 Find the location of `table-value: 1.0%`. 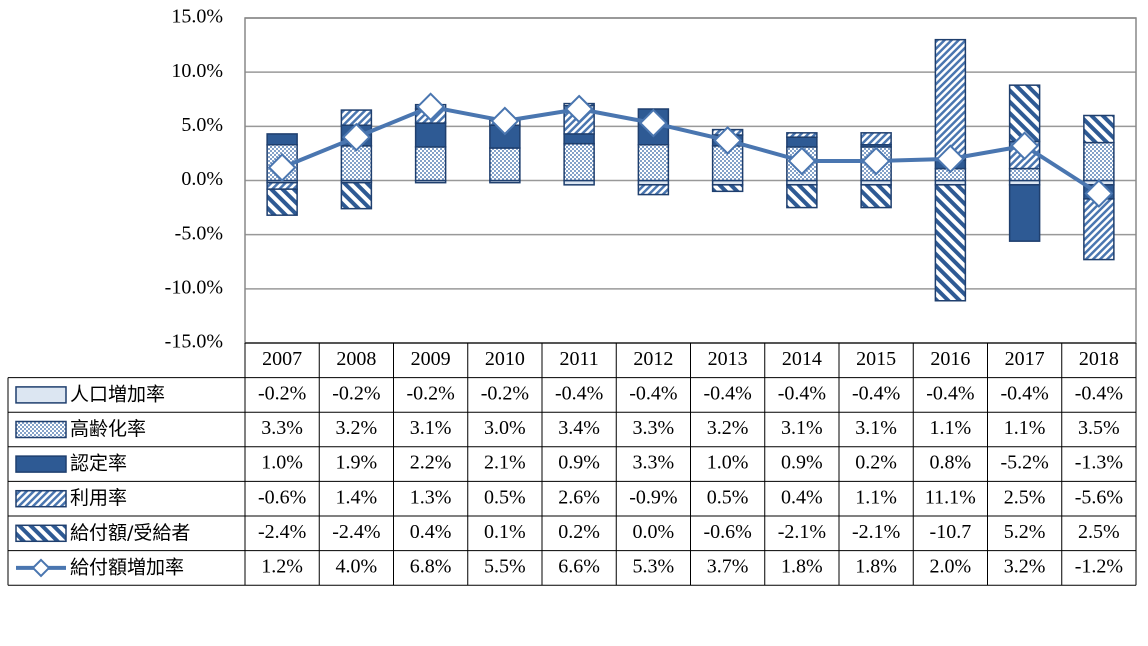

table-value: 1.0% is located at coordinates (728, 463).